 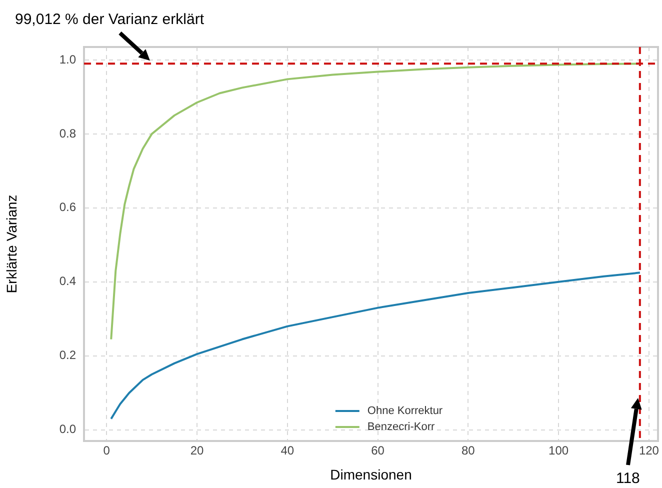 What do you see at coordinates (67, 281) in the screenshot?
I see `y-tick-label: 0.4` at bounding box center [67, 281].